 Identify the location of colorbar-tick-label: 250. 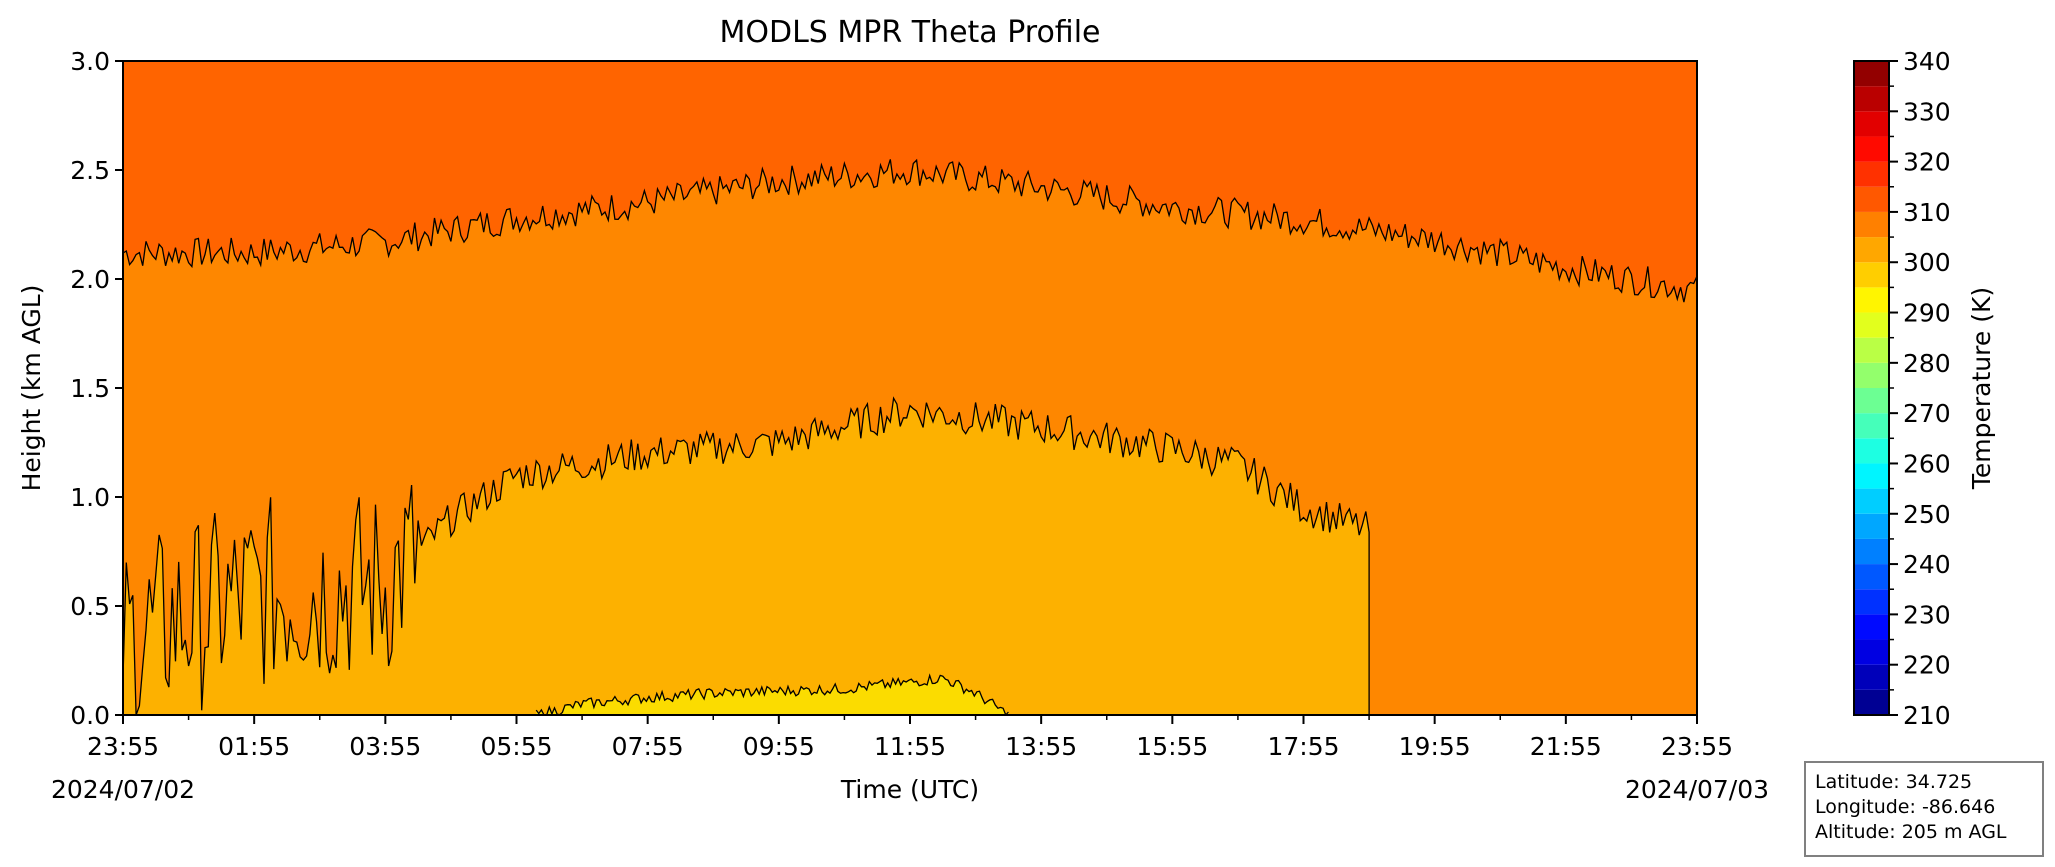
(1927, 514).